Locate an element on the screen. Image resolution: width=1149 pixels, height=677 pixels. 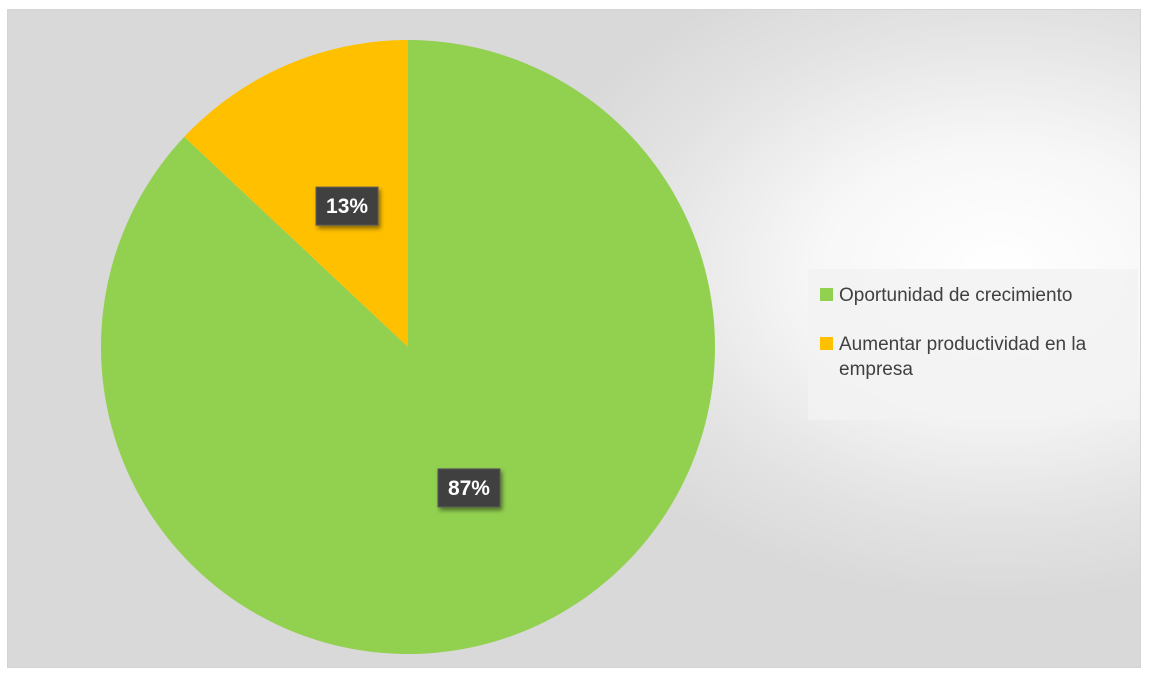
data-label-aumentar-text: 13% is located at coordinates (347, 206).